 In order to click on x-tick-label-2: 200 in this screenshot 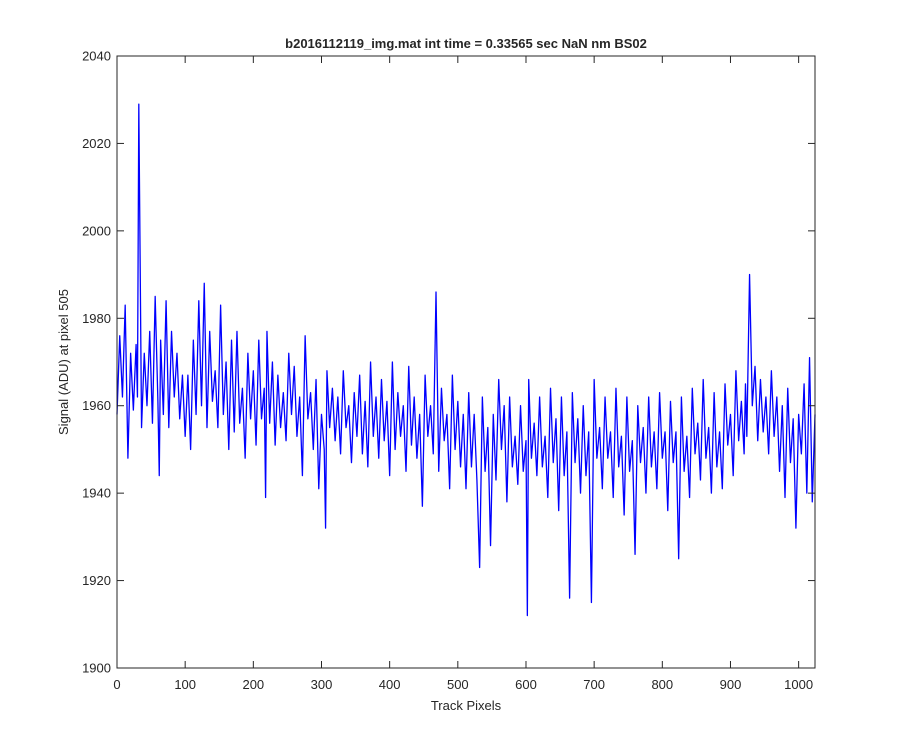, I will do `click(253, 684)`.